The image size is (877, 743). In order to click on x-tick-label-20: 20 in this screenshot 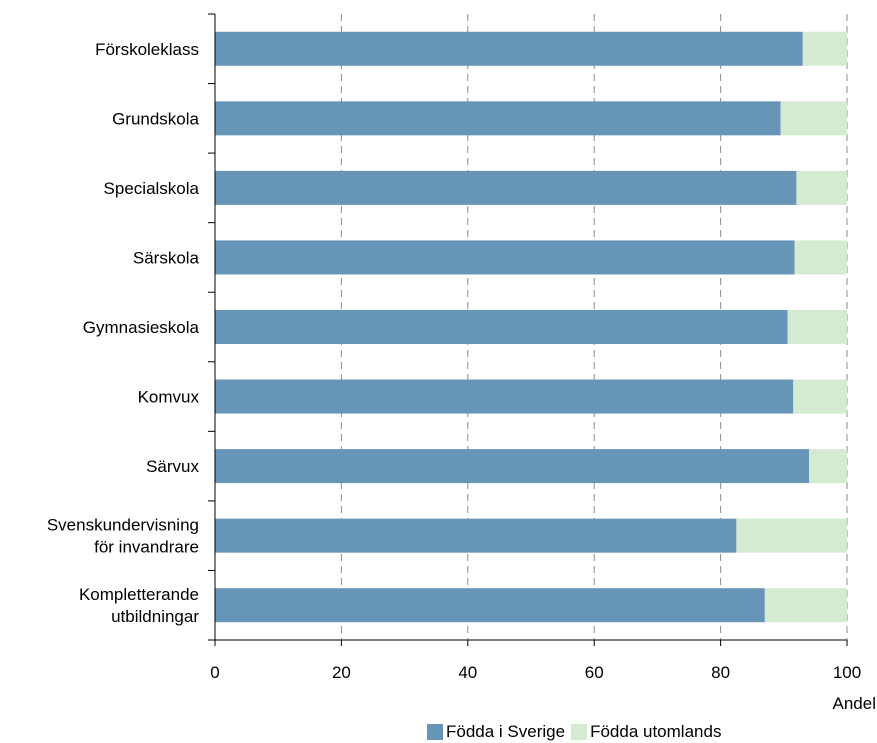, I will do `click(341, 672)`.